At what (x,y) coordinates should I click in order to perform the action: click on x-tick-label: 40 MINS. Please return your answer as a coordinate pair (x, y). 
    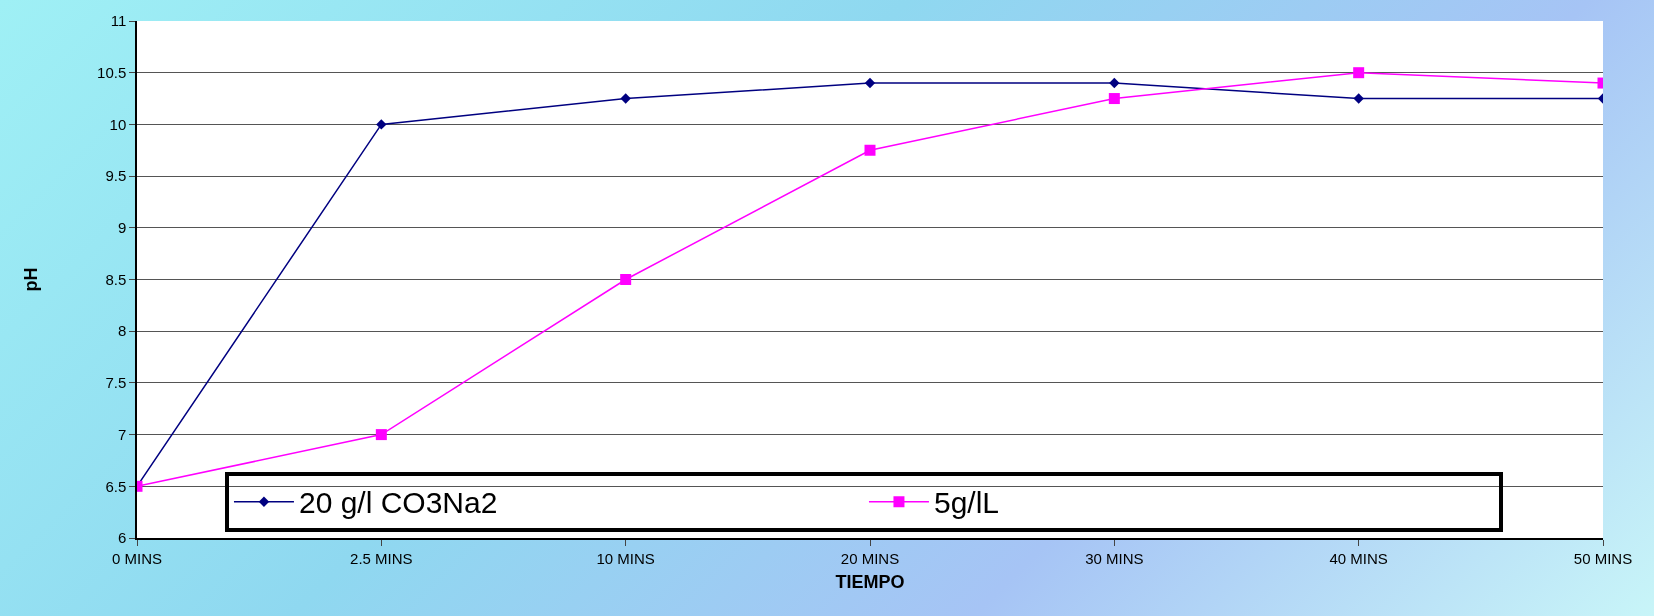
    Looking at the image, I should click on (1358, 558).